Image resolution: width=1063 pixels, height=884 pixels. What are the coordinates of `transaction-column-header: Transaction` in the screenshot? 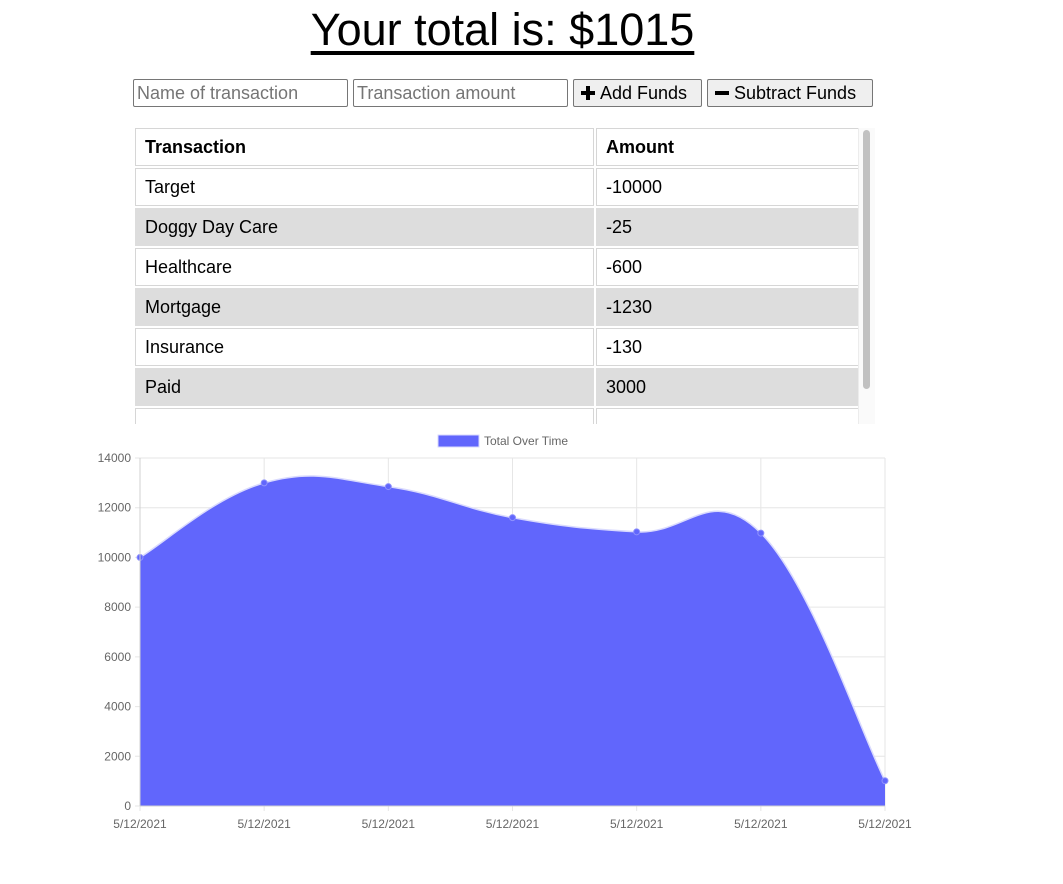 It's located at (364, 147).